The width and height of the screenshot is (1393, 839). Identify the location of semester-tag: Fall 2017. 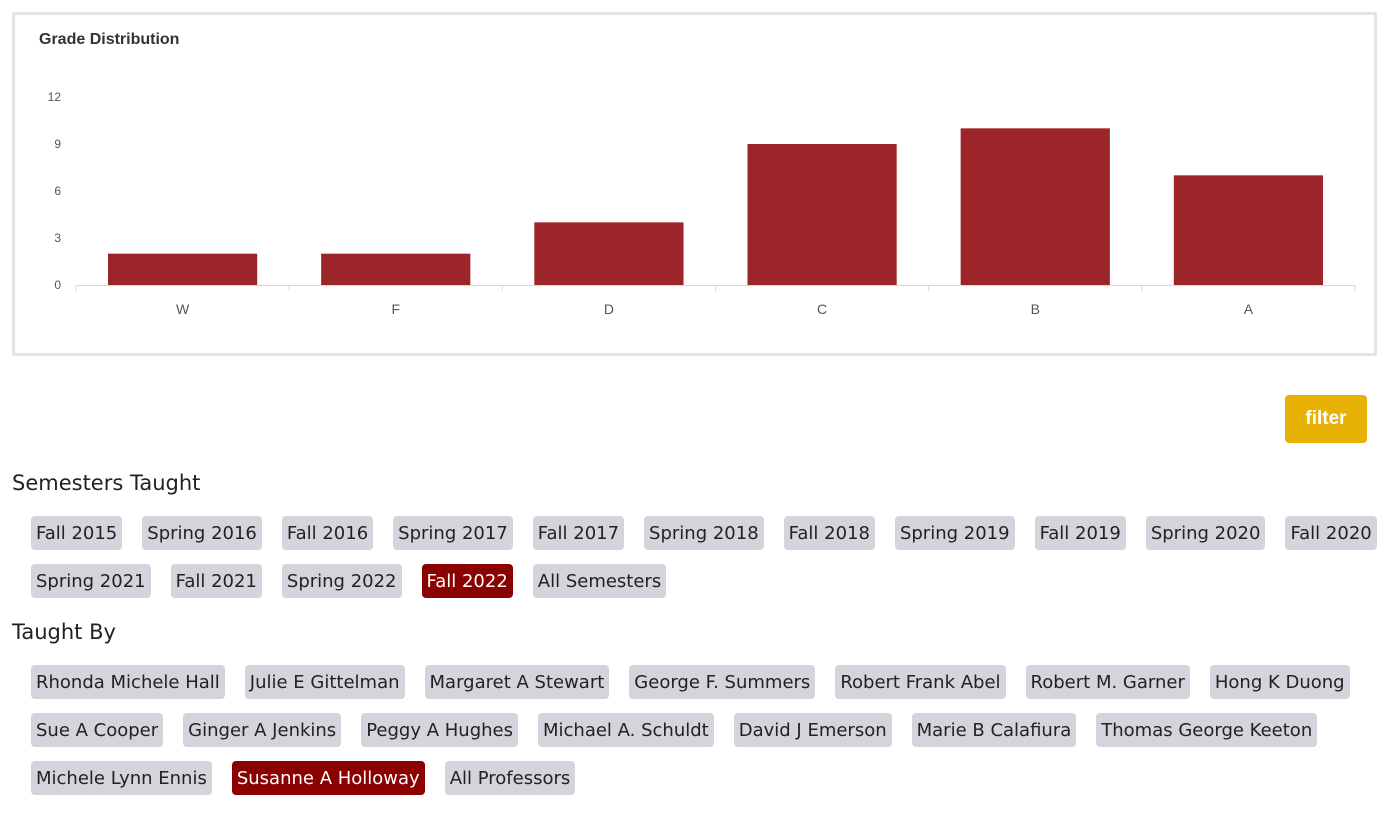
(578, 533).